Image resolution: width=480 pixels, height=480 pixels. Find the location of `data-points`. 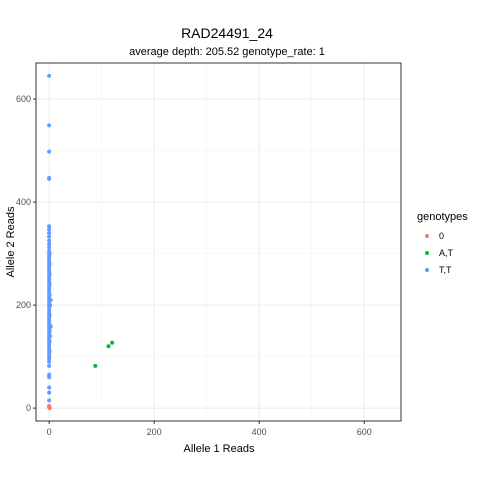

data-points is located at coordinates (81, 242).